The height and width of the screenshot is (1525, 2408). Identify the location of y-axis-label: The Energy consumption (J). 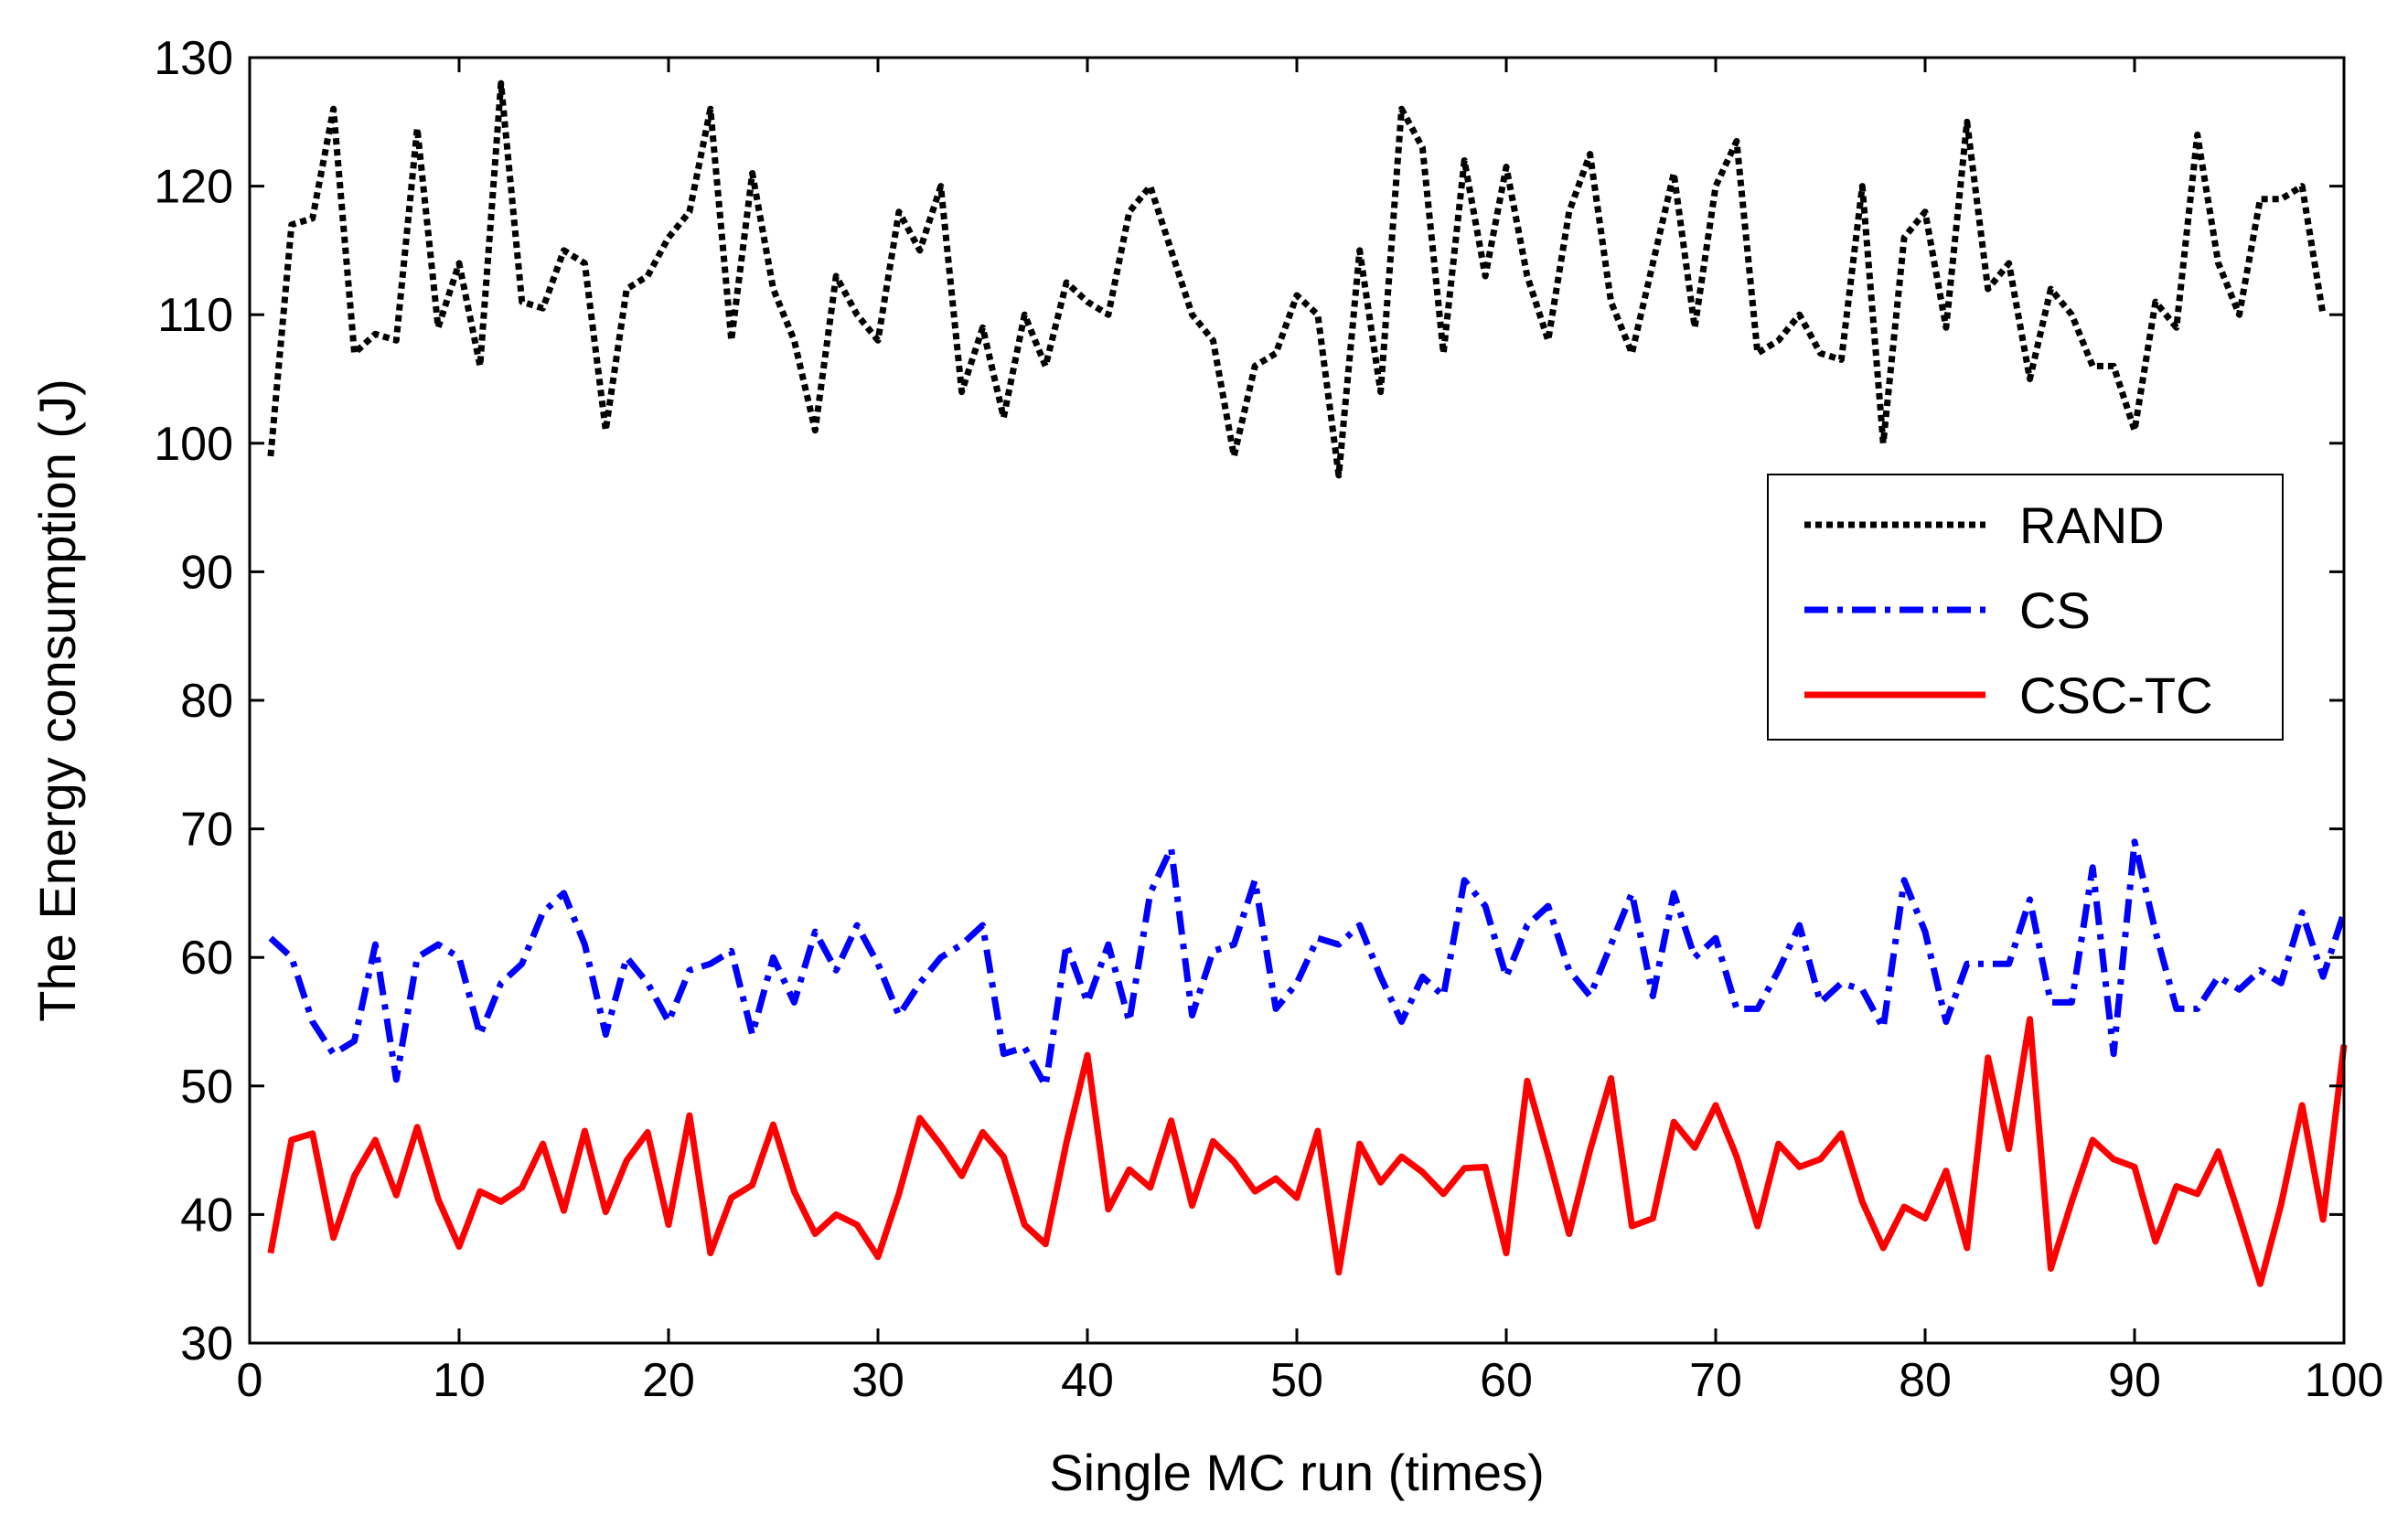
(57, 700).